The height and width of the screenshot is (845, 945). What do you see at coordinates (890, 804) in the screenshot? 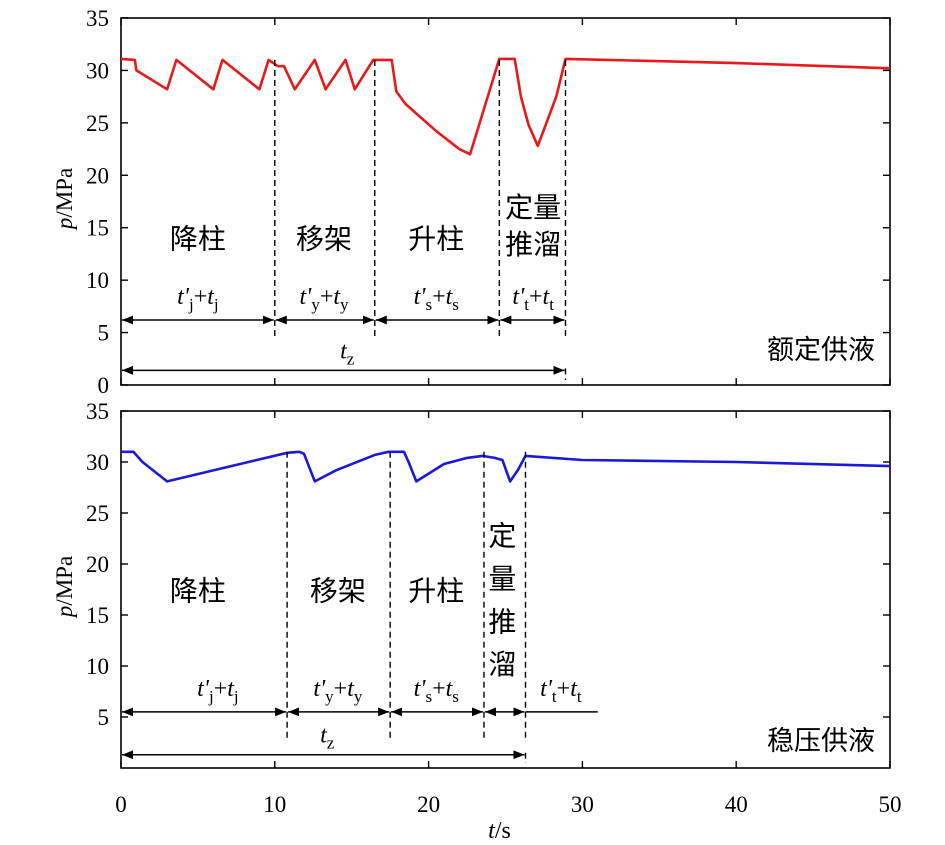
I see `x-tick-label: 50` at bounding box center [890, 804].